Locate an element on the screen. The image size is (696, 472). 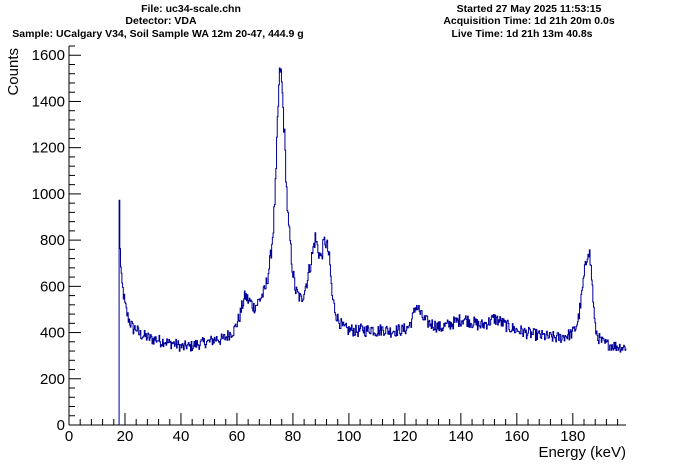
header-started: Started 27 May 2025 11:53:15 is located at coordinates (529, 9).